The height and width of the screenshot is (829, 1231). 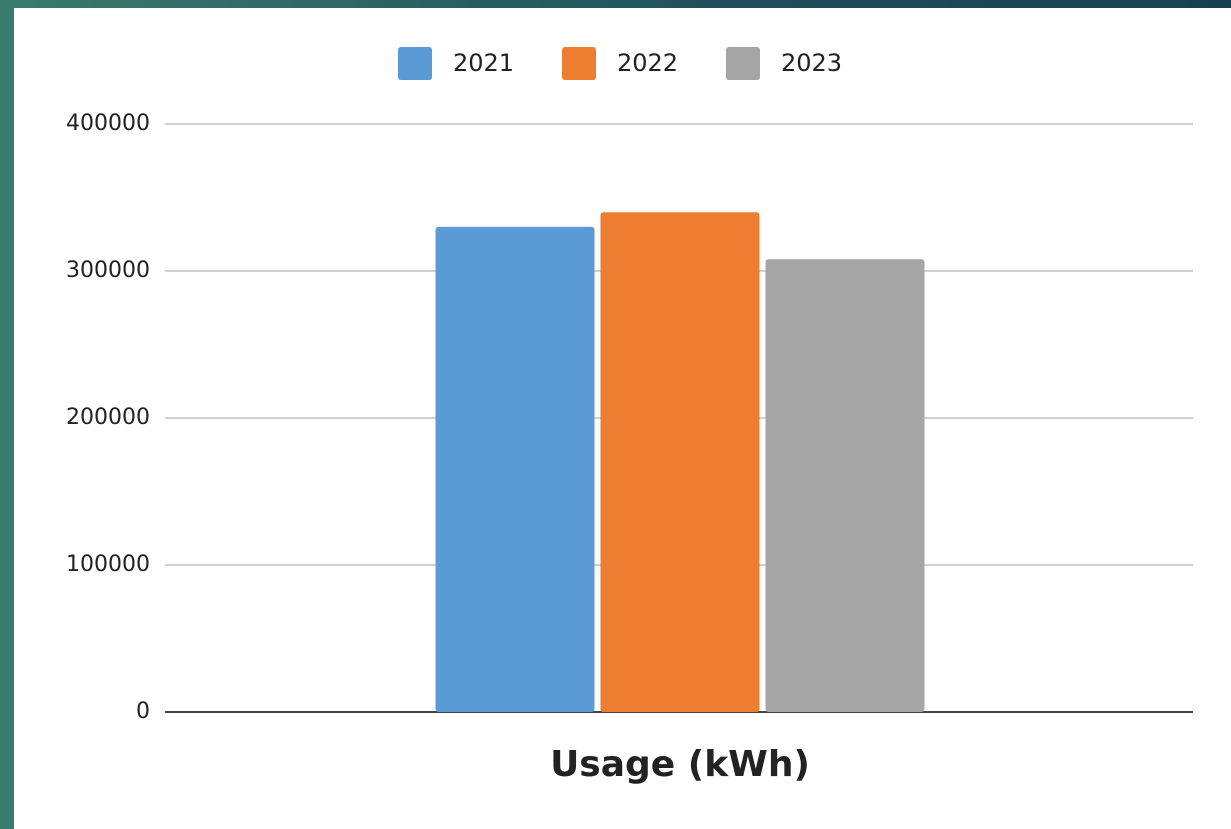 What do you see at coordinates (811, 63) in the screenshot?
I see `legend-label: 2023` at bounding box center [811, 63].